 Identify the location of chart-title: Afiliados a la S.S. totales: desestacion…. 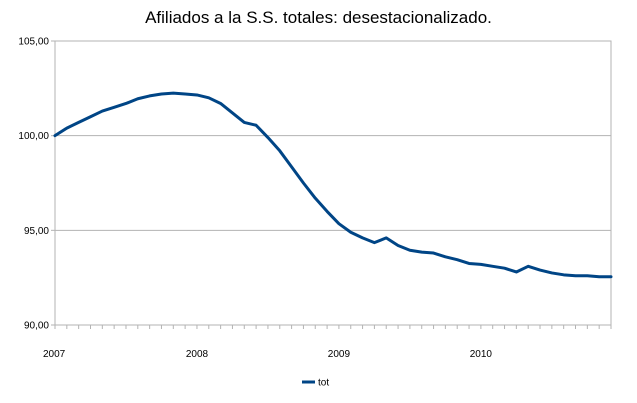
(318, 17).